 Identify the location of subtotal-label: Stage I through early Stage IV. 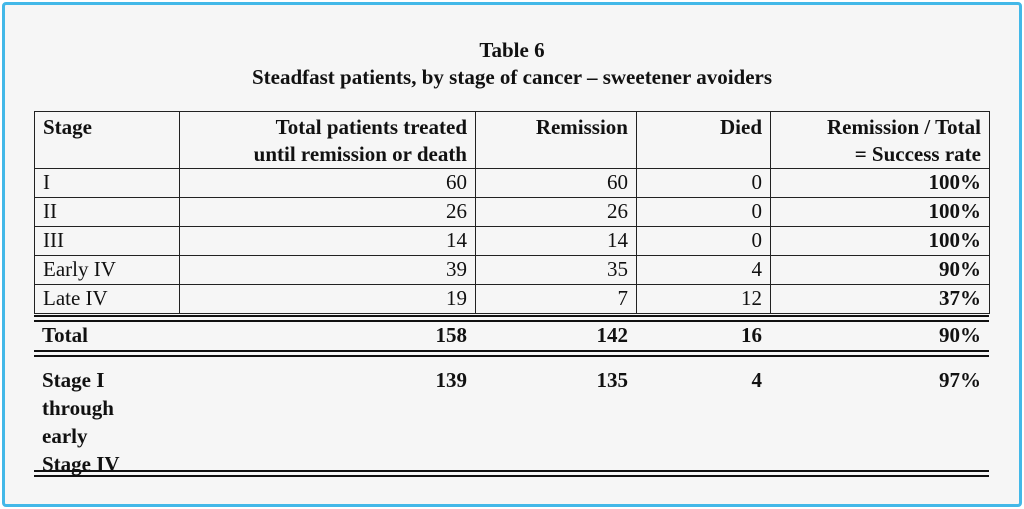
(106, 419).